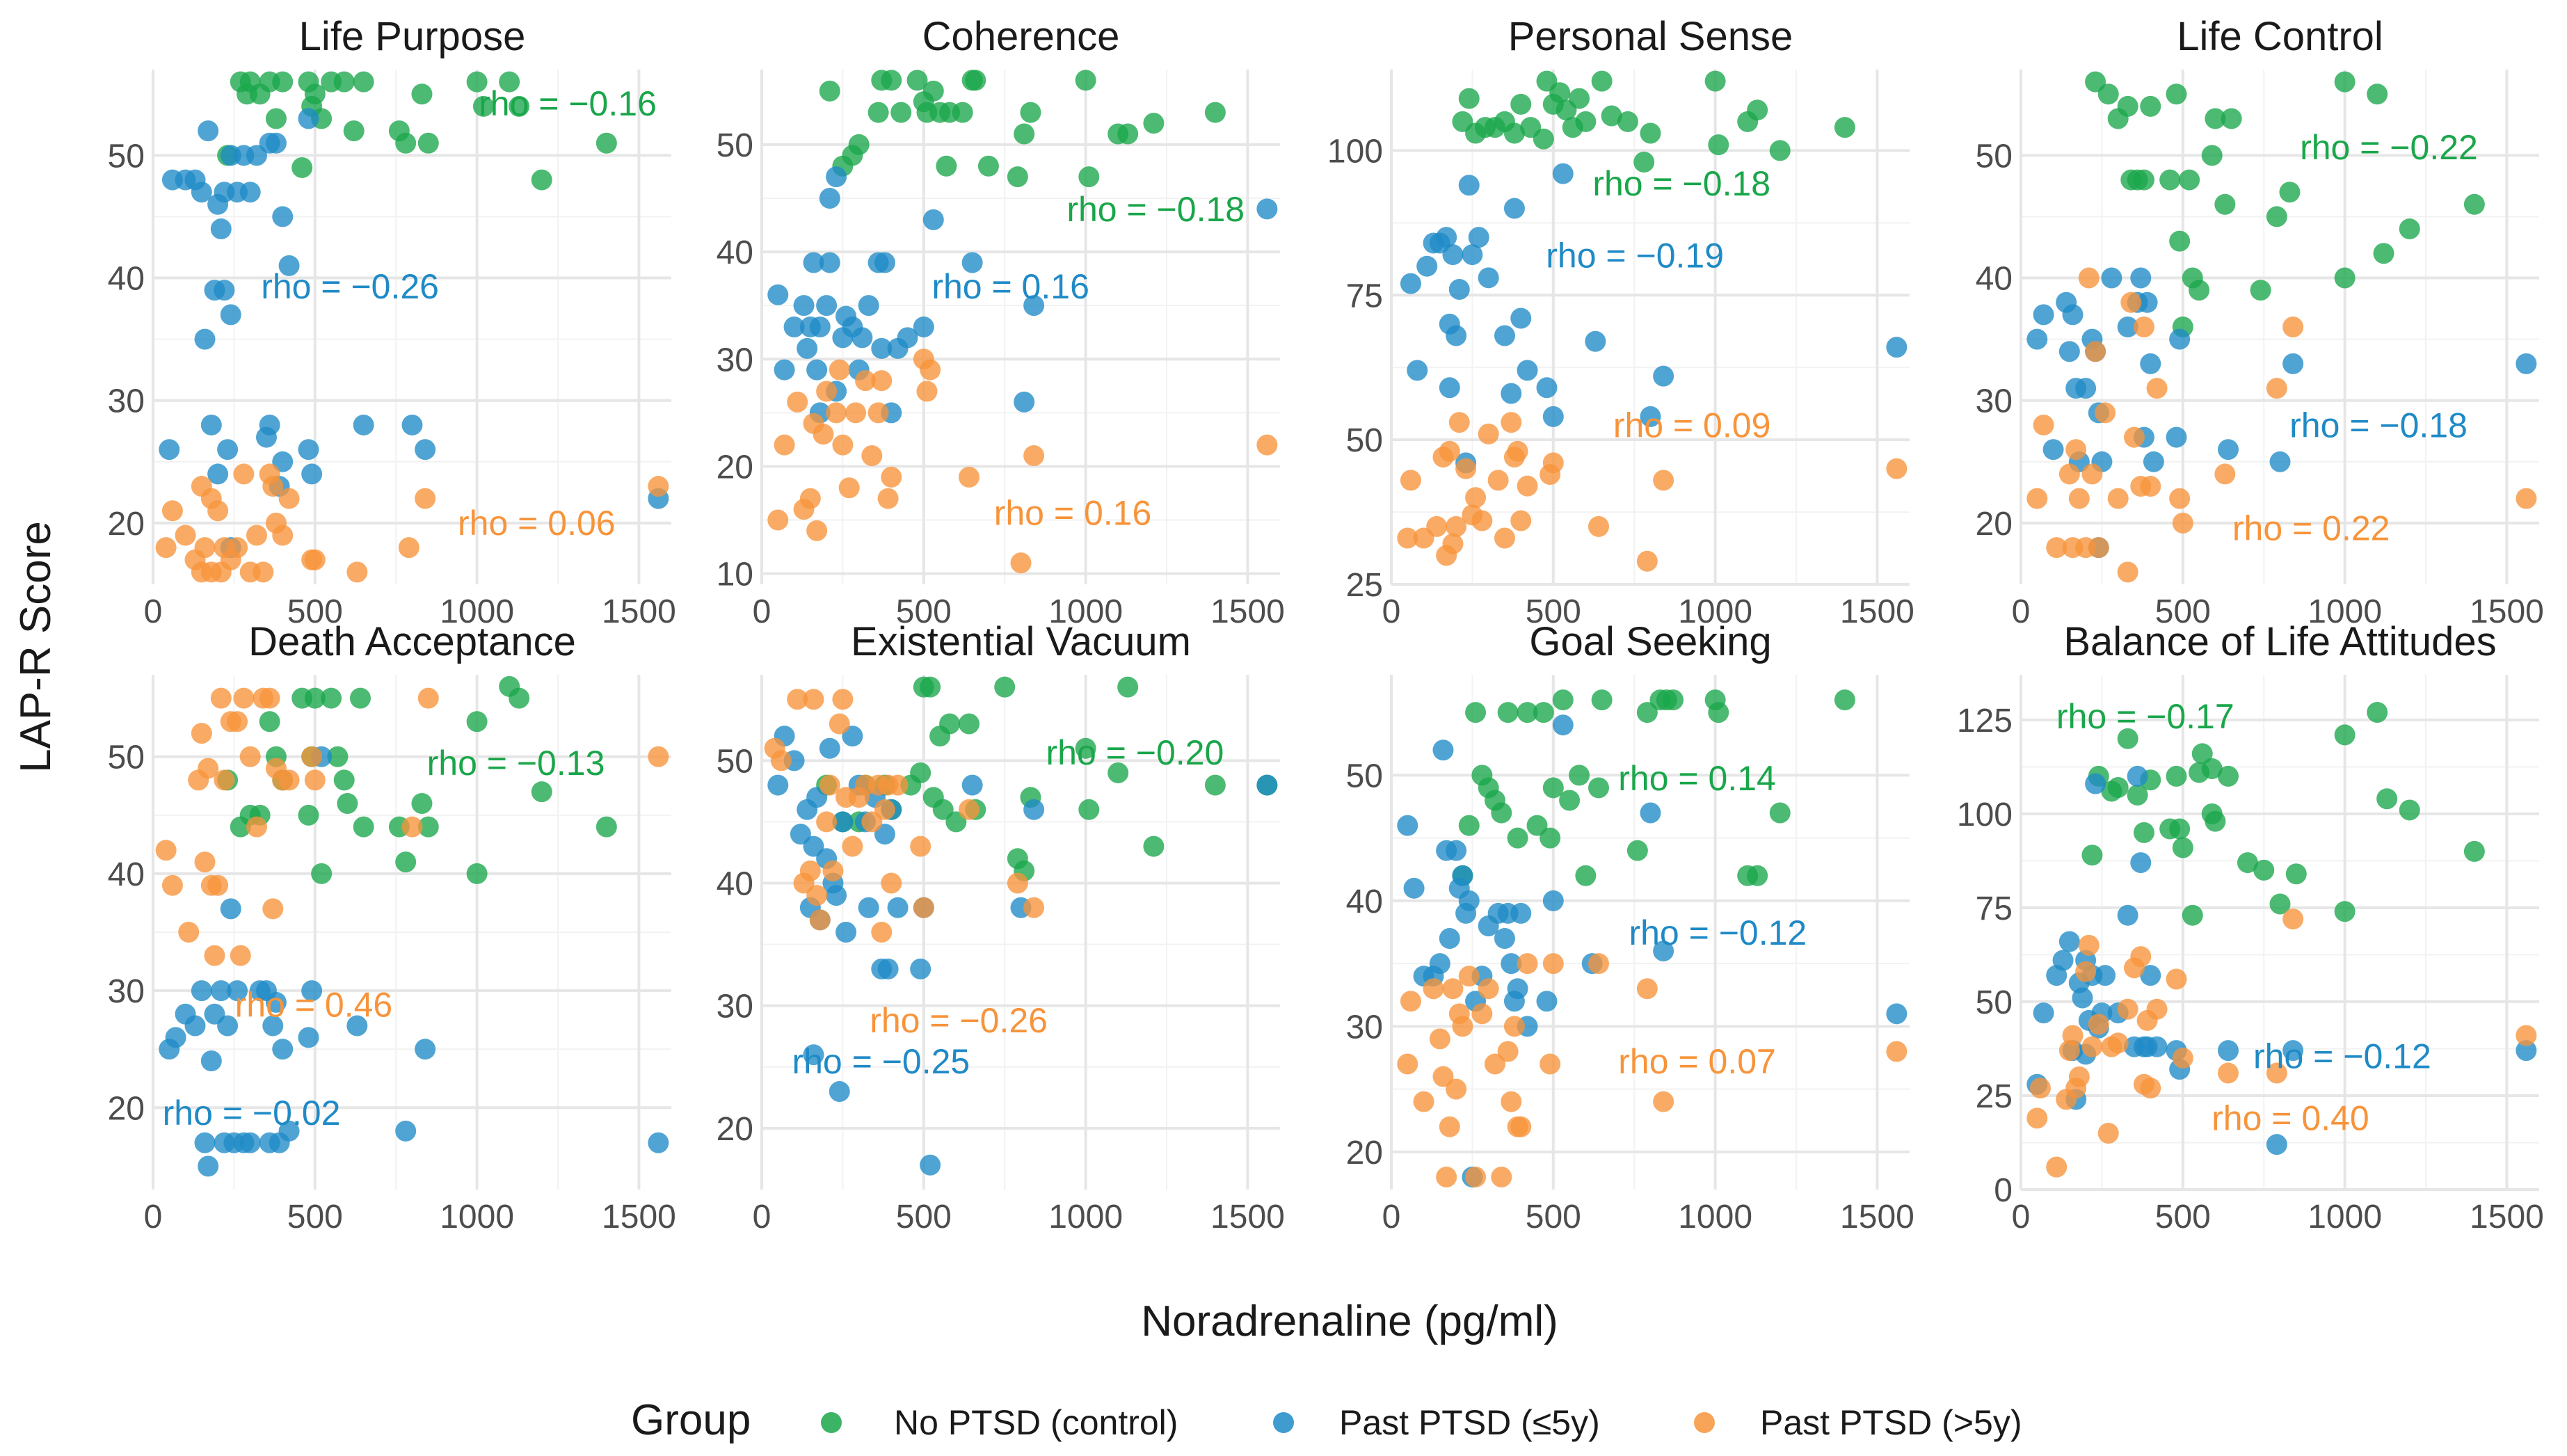 The width and height of the screenshot is (2567, 1456). Describe the element at coordinates (2389, 147) in the screenshot. I see `rho-label-control: rho = −0.22` at that location.